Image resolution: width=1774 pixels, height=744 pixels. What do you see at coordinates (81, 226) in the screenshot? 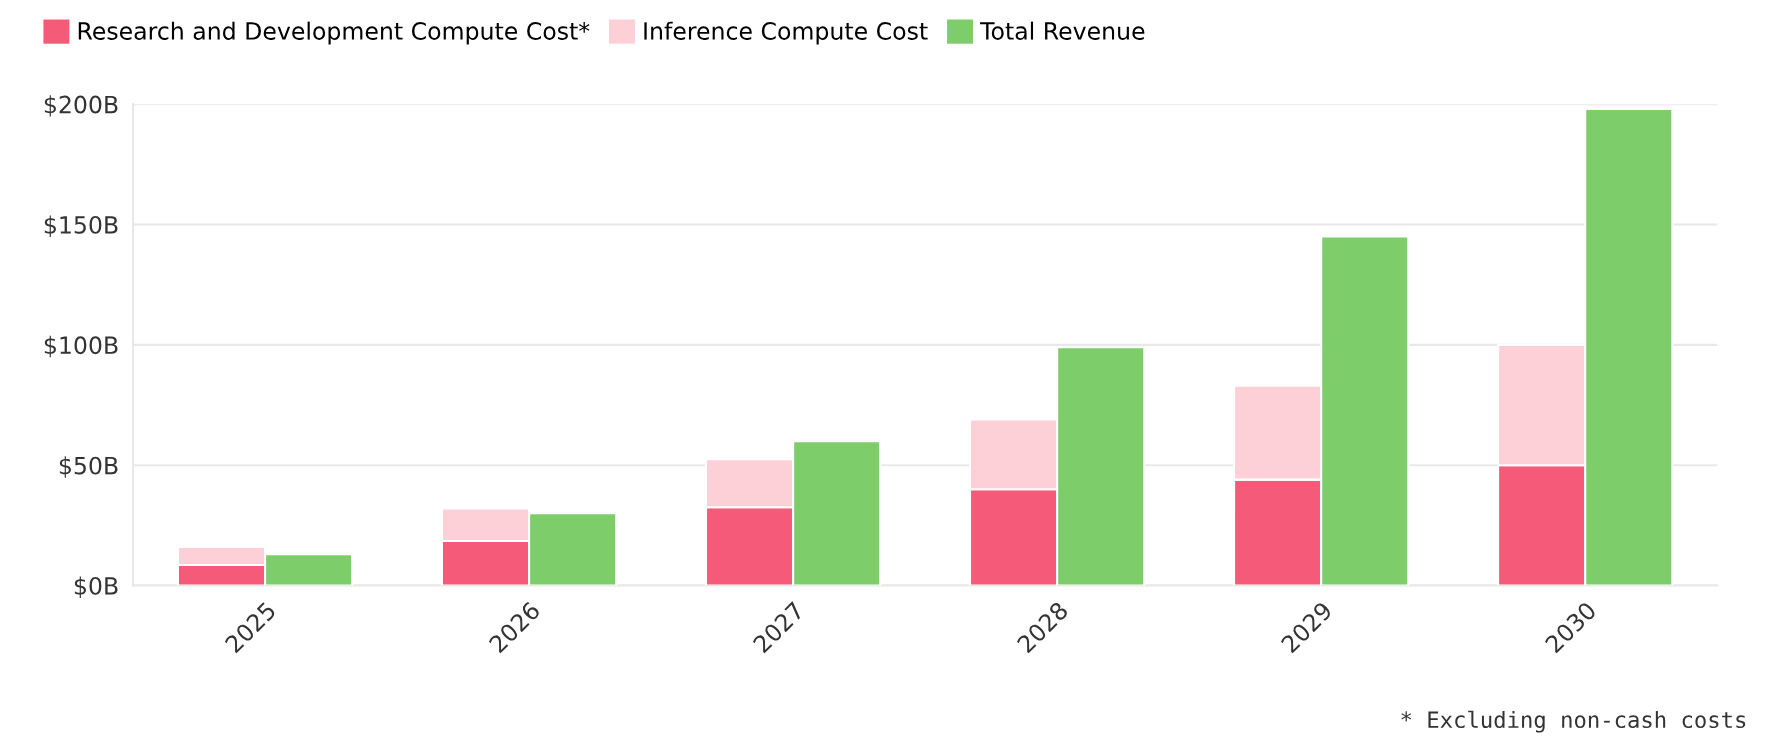
I see `y-tick-label: $150B` at bounding box center [81, 226].